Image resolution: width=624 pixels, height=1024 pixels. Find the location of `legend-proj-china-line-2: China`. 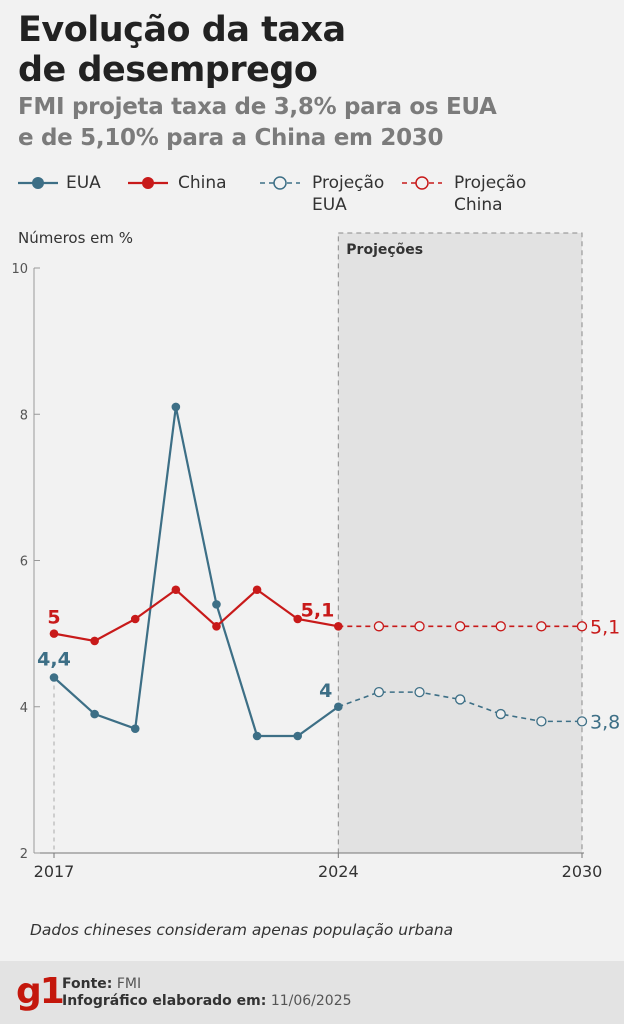

legend-proj-china-line-2: China is located at coordinates (478, 205).